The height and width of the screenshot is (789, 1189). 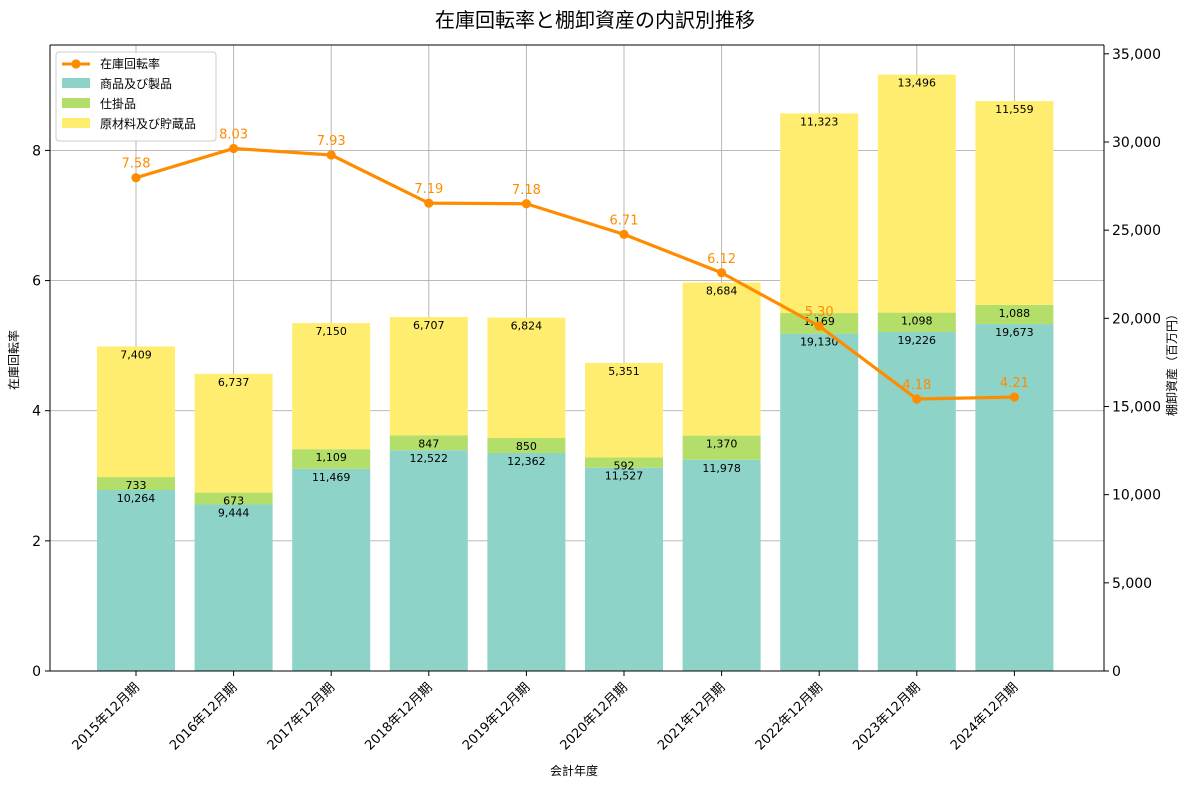 What do you see at coordinates (574, 770) in the screenshot?
I see `x-axis-label: 会計年度` at bounding box center [574, 770].